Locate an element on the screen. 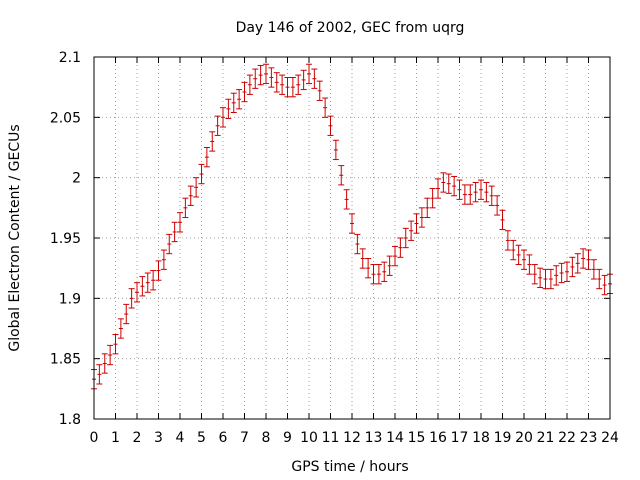  x-tick-label: 6 is located at coordinates (223, 438).